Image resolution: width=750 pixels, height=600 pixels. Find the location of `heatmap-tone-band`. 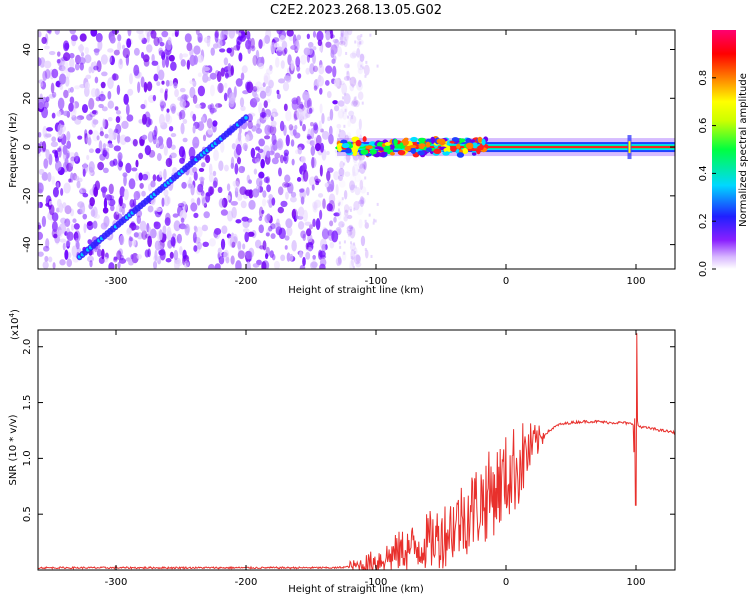

heatmap-tone-band is located at coordinates (505, 147).